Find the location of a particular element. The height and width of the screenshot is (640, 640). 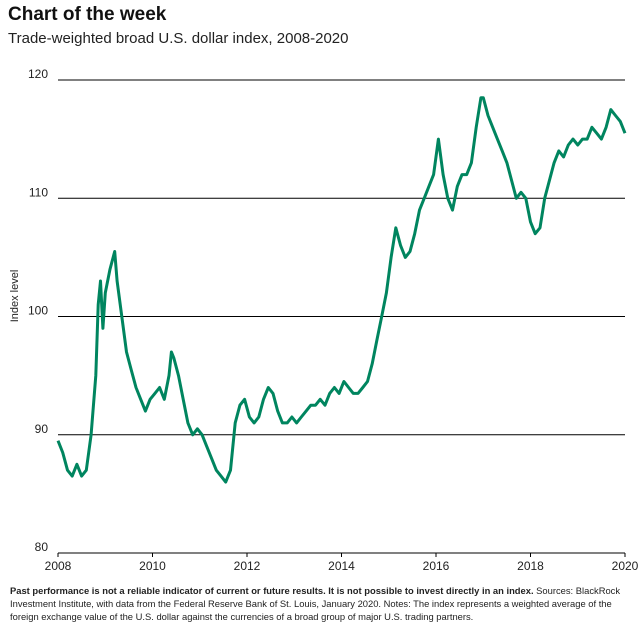

x-tick-label: 2012 is located at coordinates (247, 566).